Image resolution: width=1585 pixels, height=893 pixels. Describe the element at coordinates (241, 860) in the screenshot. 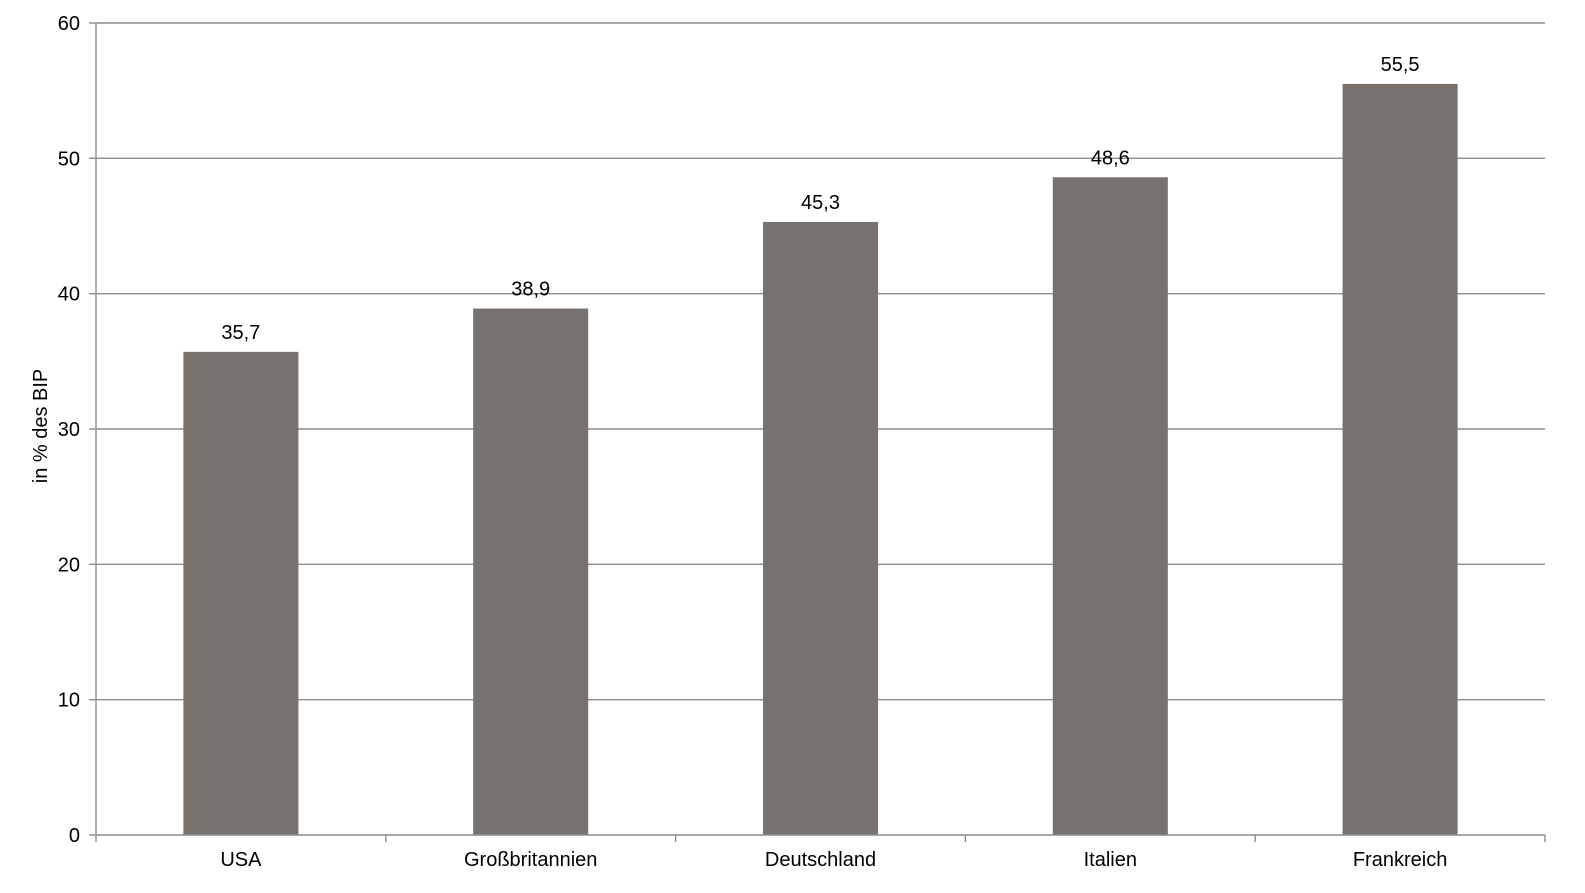

I see `x-tick-label: USA` at that location.